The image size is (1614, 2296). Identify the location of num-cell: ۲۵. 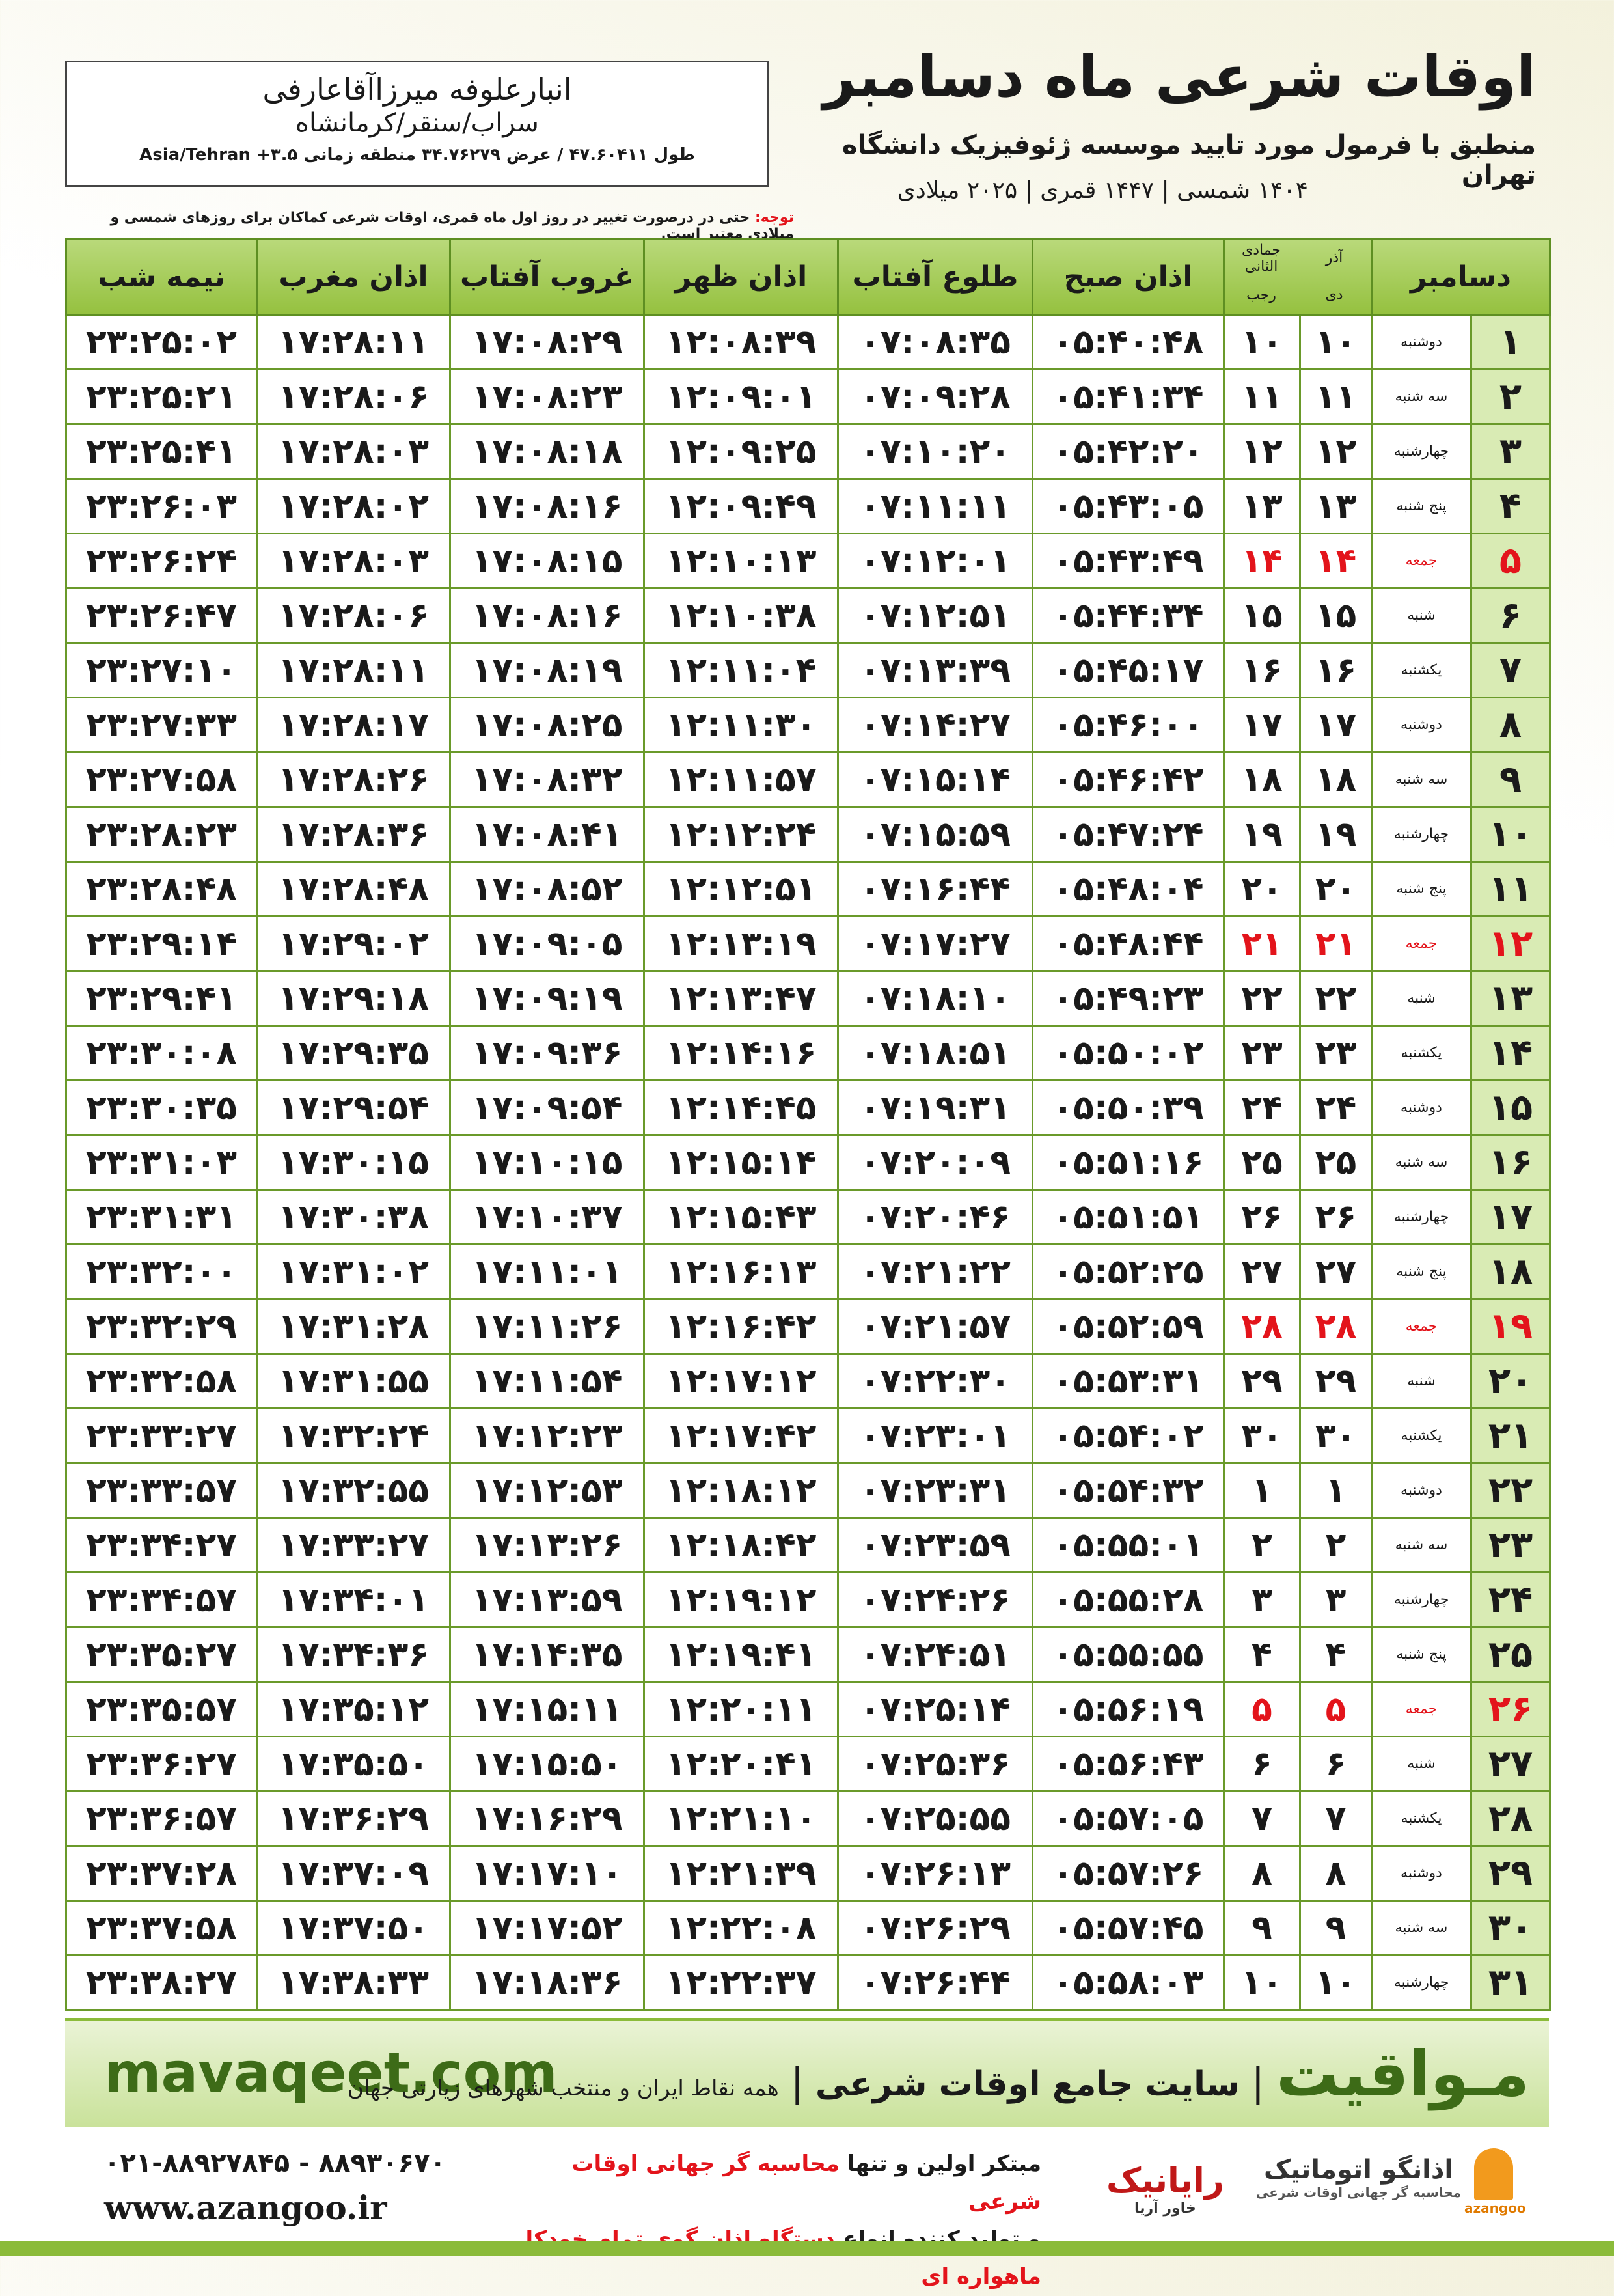
(1336, 1162).